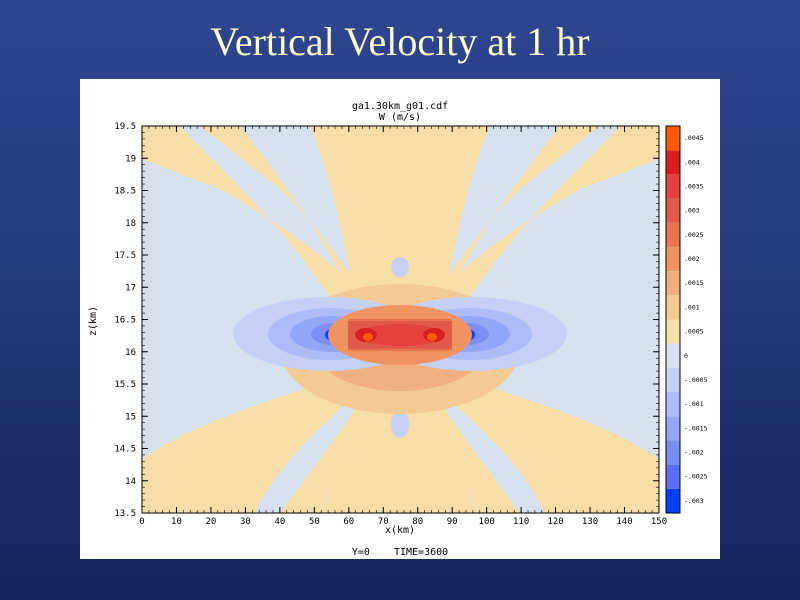 The image size is (800, 600). Describe the element at coordinates (125, 321) in the screenshot. I see `y-tick-label: 16.5` at that location.